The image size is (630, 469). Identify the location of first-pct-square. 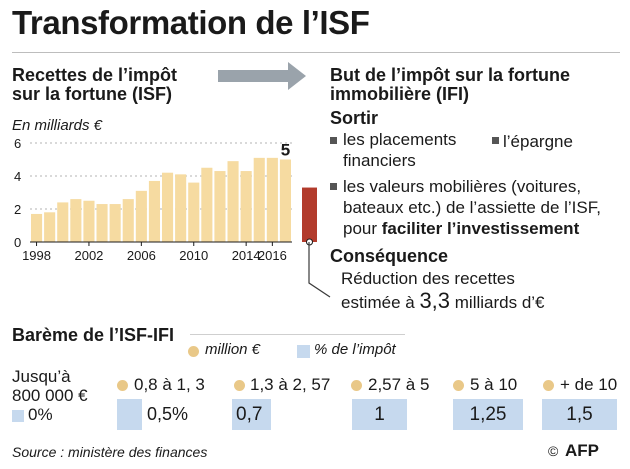
(18, 416).